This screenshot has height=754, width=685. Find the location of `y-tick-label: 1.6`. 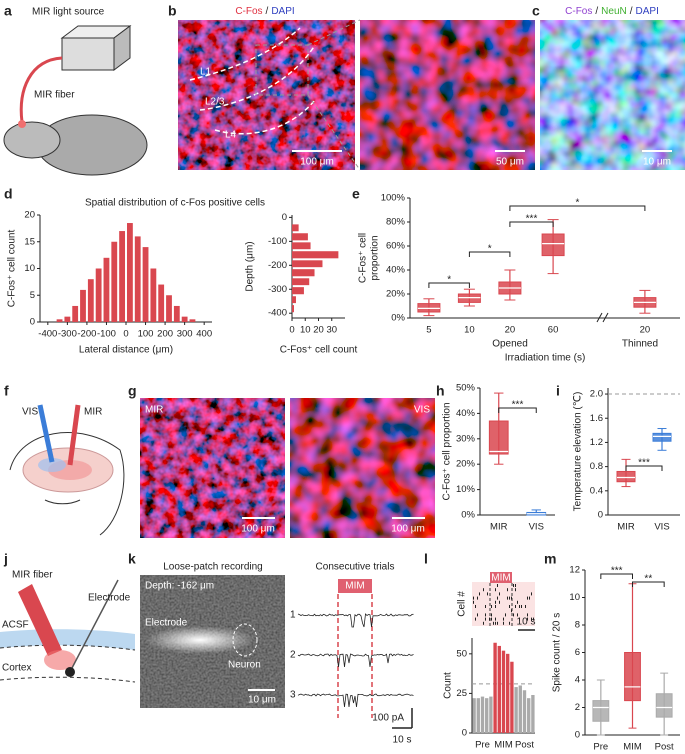

y-tick-label: 1.6 is located at coordinates (596, 418).